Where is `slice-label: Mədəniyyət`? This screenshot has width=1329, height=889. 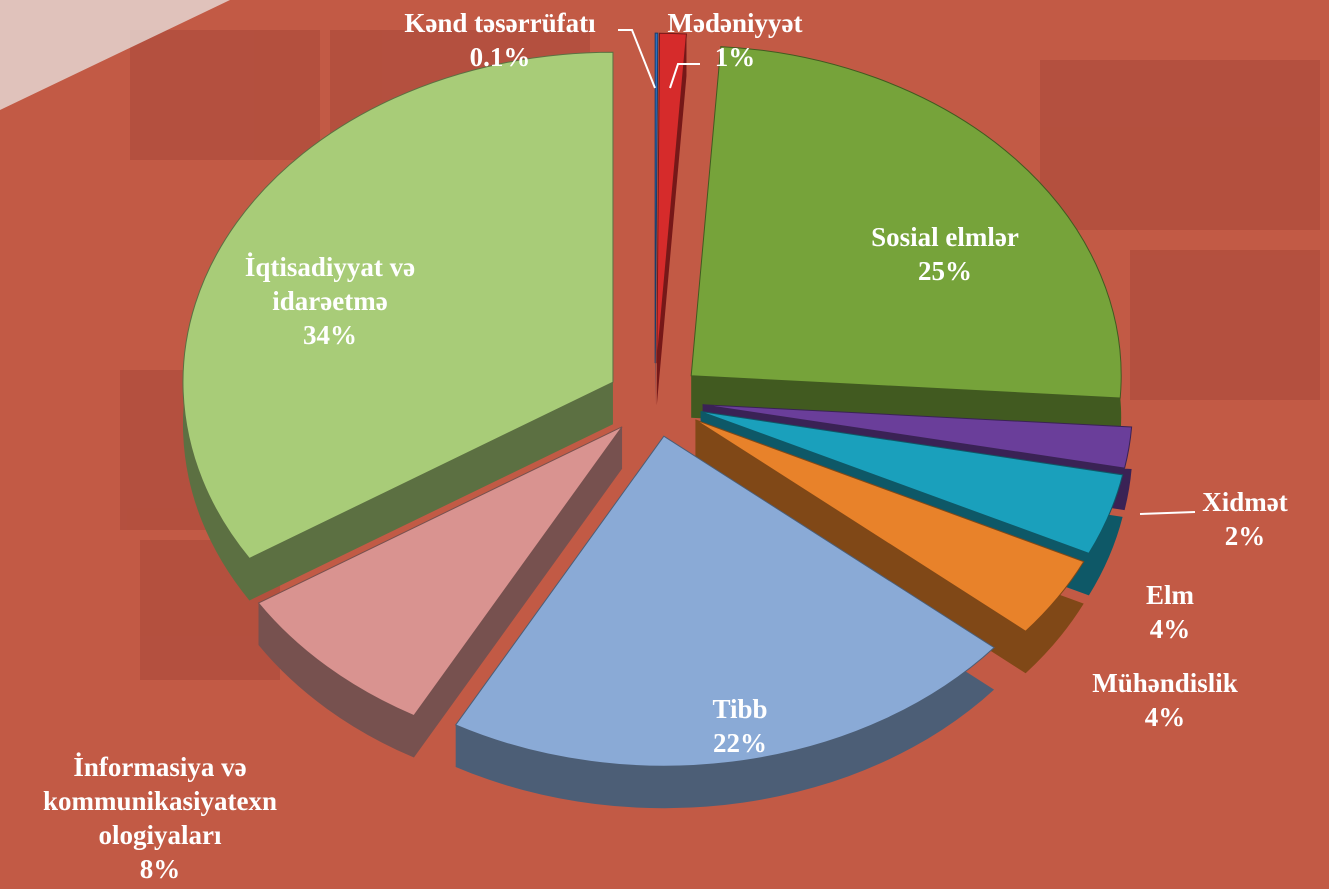
slice-label: Mədəniyyət is located at coordinates (735, 23).